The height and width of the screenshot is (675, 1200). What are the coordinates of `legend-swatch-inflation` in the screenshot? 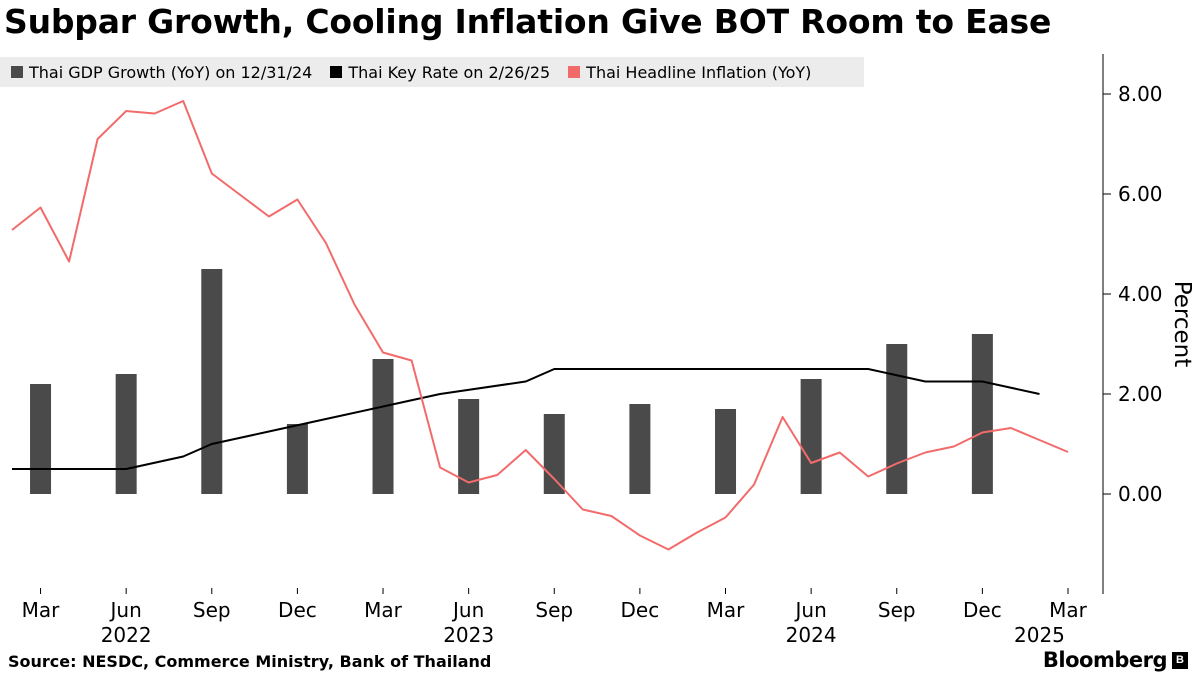 It's located at (574, 72).